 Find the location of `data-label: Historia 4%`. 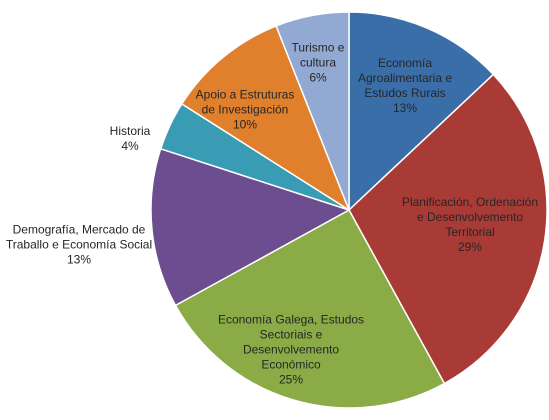

data-label: Historia 4% is located at coordinates (130, 139).